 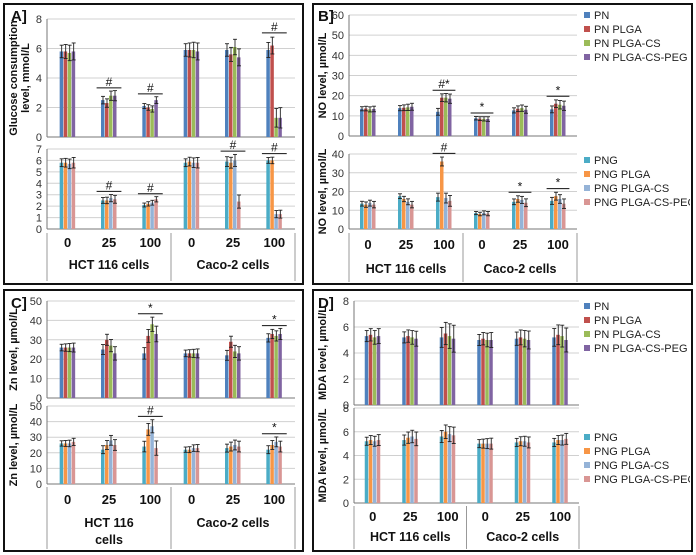 What do you see at coordinates (39, 173) in the screenshot?
I see `y-tick-label: 5` at bounding box center [39, 173].